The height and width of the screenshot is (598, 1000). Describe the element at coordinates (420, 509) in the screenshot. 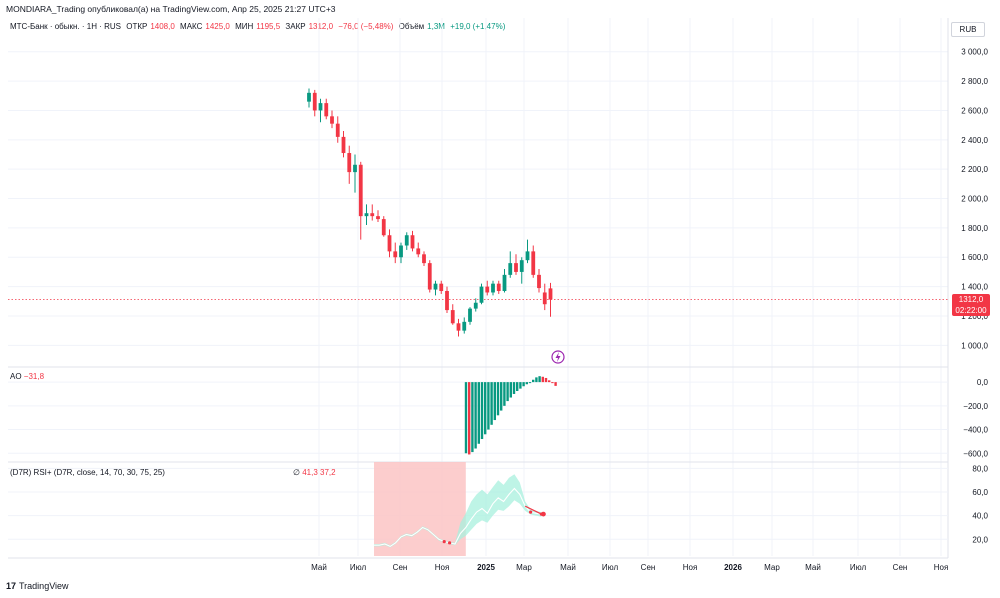

I see `rsi-oversold-zone` at that location.